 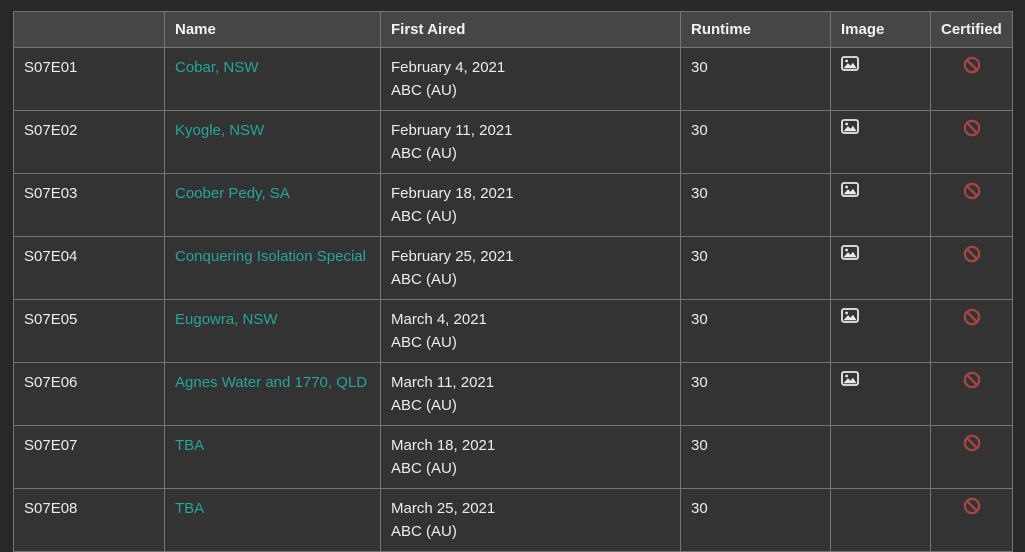 What do you see at coordinates (530, 457) in the screenshot?
I see `first-aired-cell: March 18, 2021 ABC (AU)` at bounding box center [530, 457].